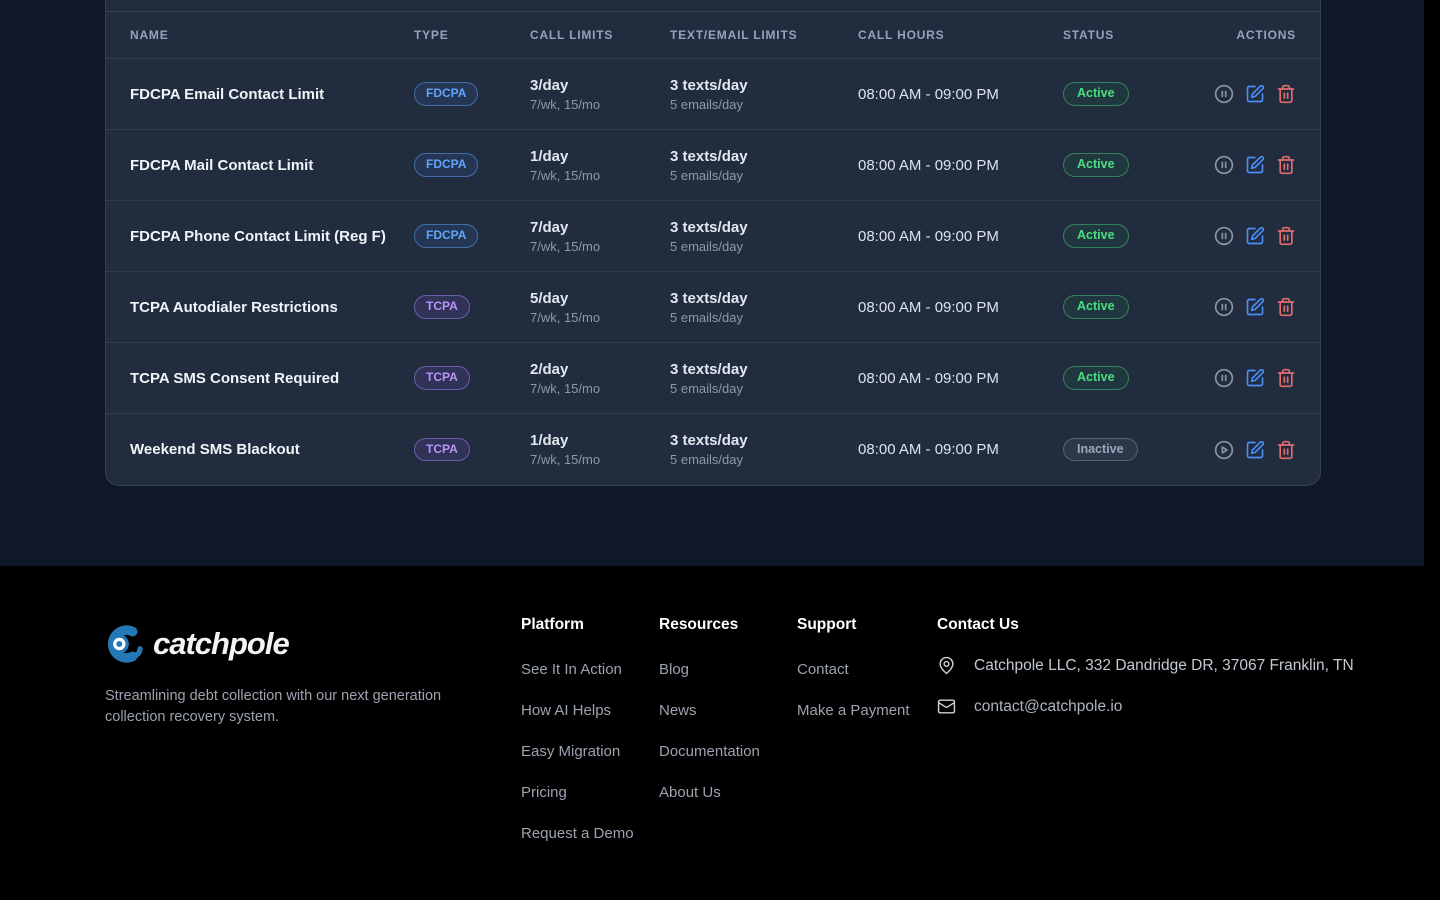 This screenshot has width=1440, height=900. I want to click on envelope-icon, so click(946, 706).